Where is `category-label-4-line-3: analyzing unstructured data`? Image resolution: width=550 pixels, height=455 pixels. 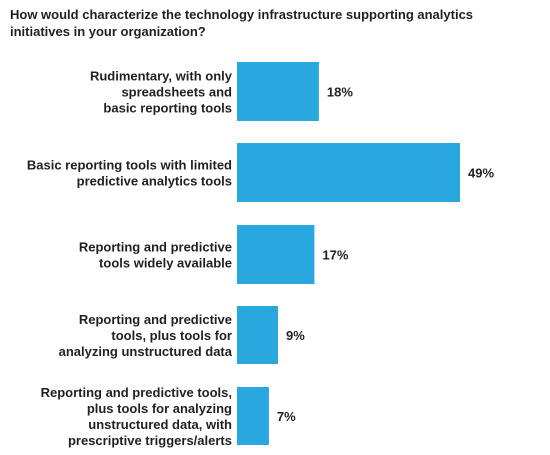 category-label-4-line-3: analyzing unstructured data is located at coordinates (146, 351).